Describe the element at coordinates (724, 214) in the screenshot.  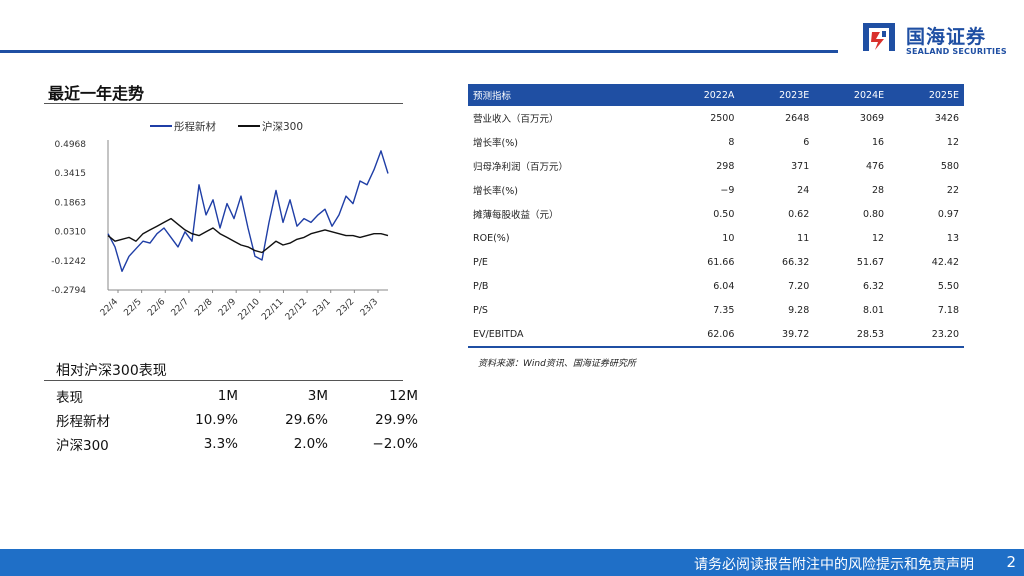
I see `forecast-cell: 0.50` at that location.